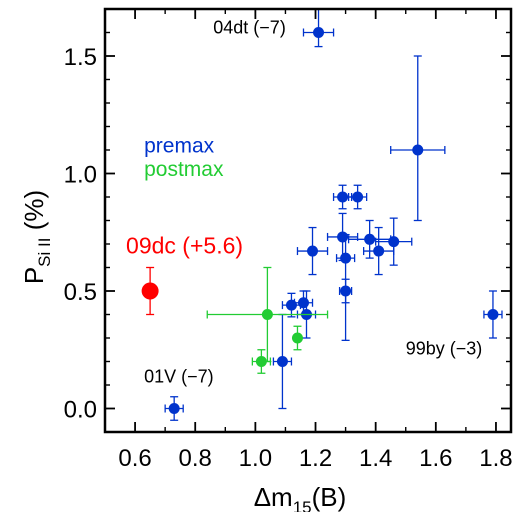 This screenshot has width=531, height=512. I want to click on series-09dc, so click(150, 291).